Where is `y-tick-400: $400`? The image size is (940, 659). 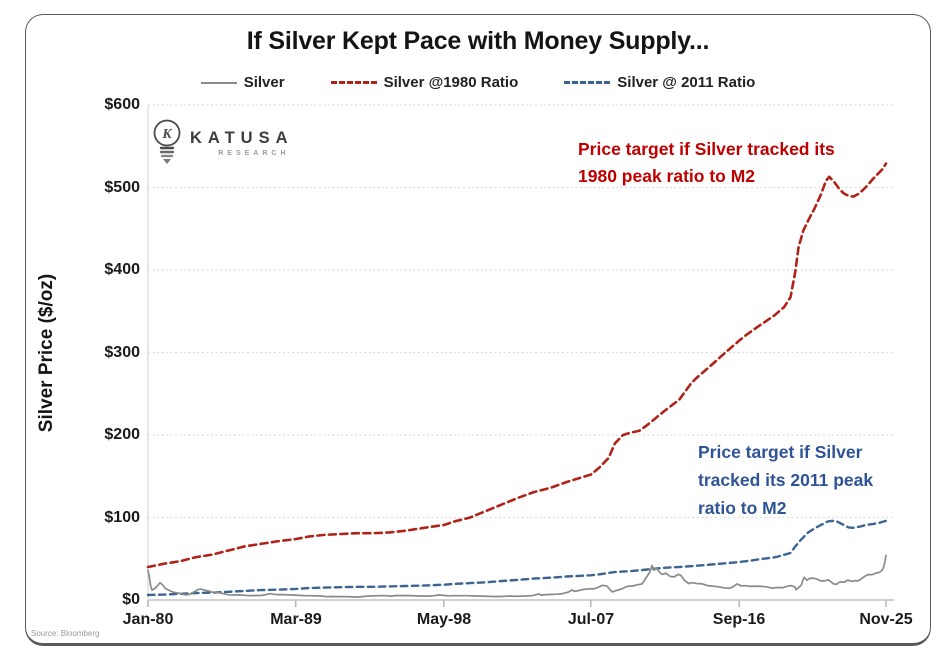
y-tick-400: $400 is located at coordinates (122, 269).